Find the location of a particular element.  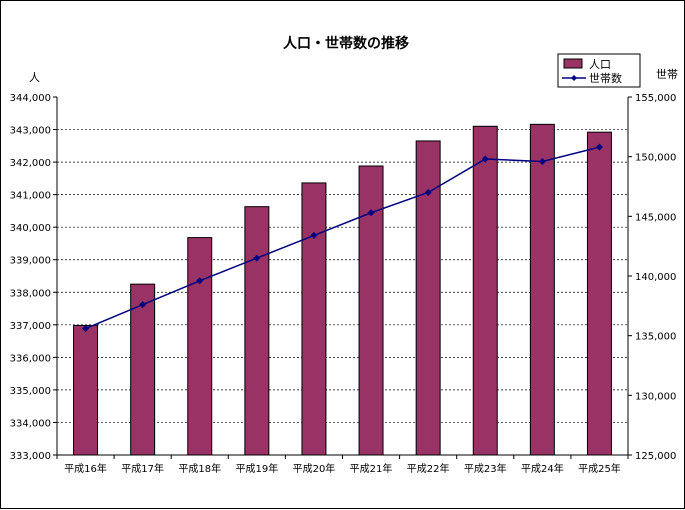

left-tick-label: 338,000 is located at coordinates (30, 293).